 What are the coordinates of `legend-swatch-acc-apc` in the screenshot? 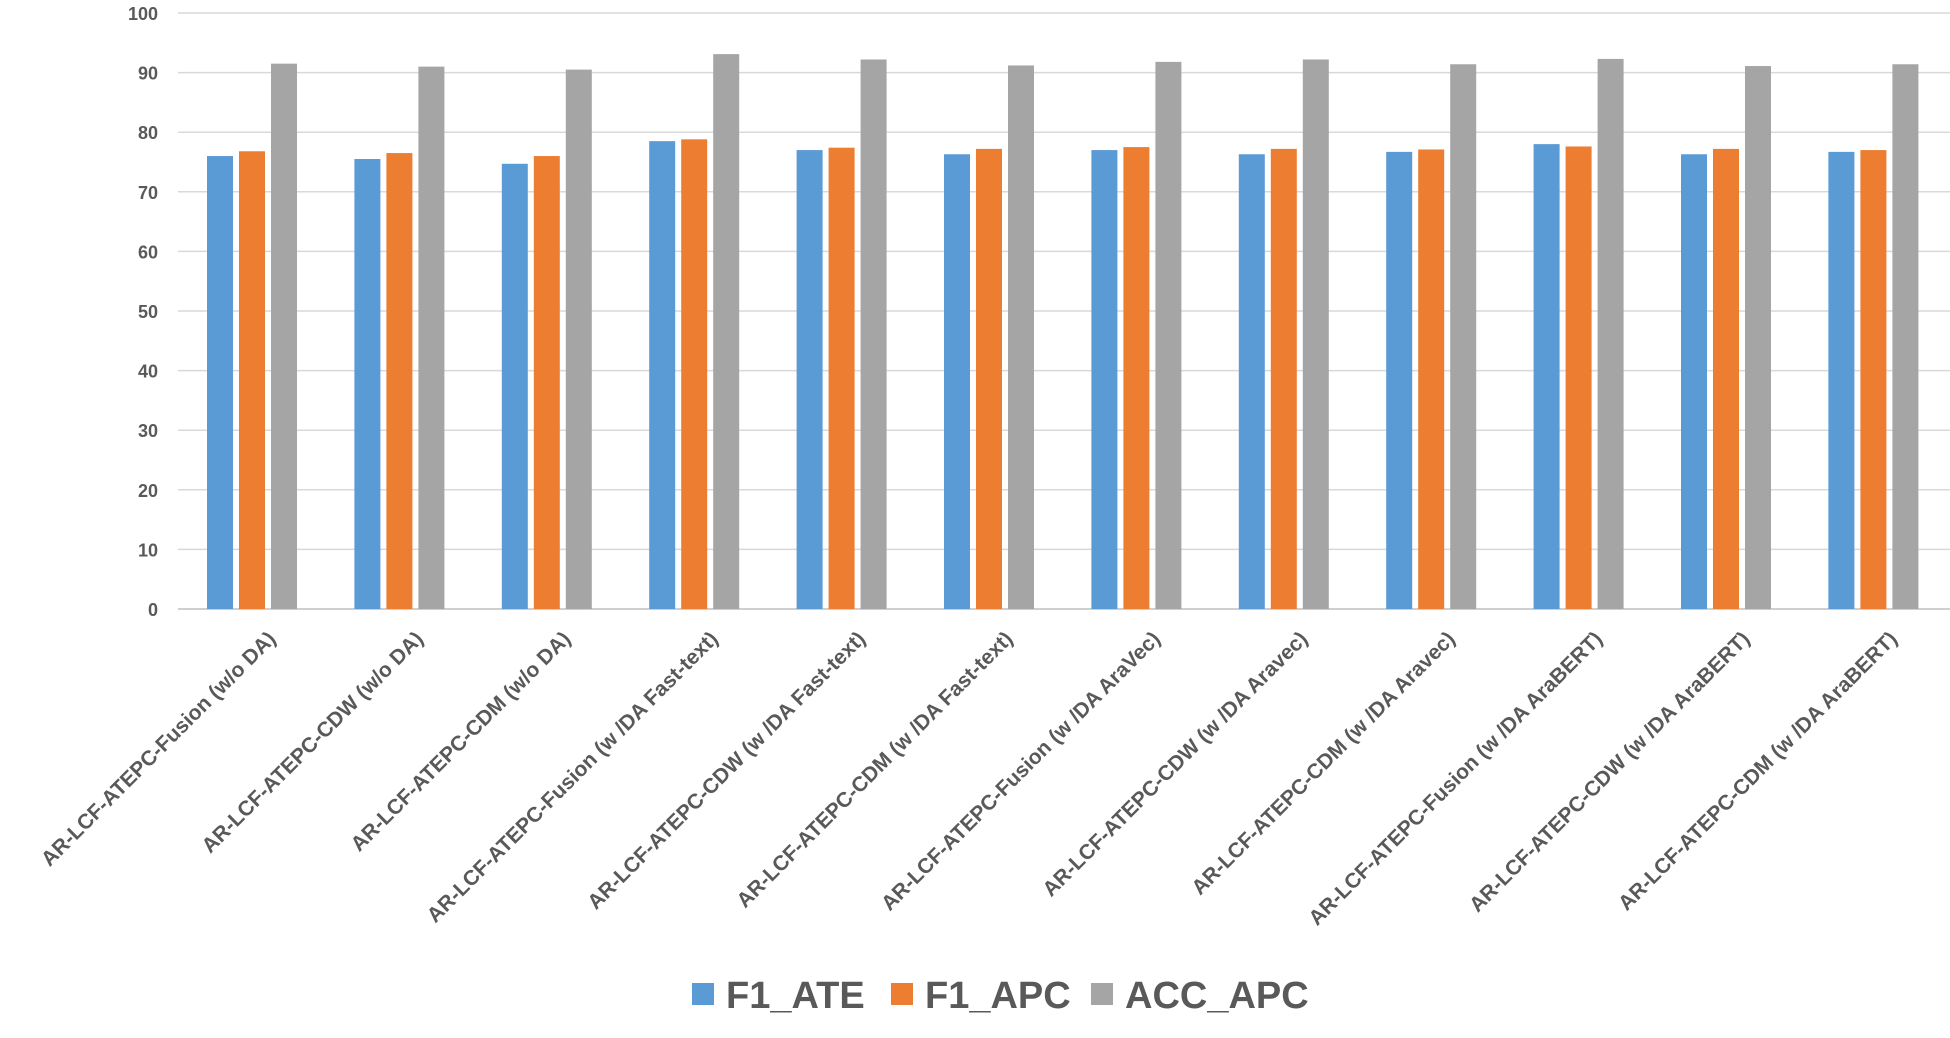 It's located at (1102, 994).